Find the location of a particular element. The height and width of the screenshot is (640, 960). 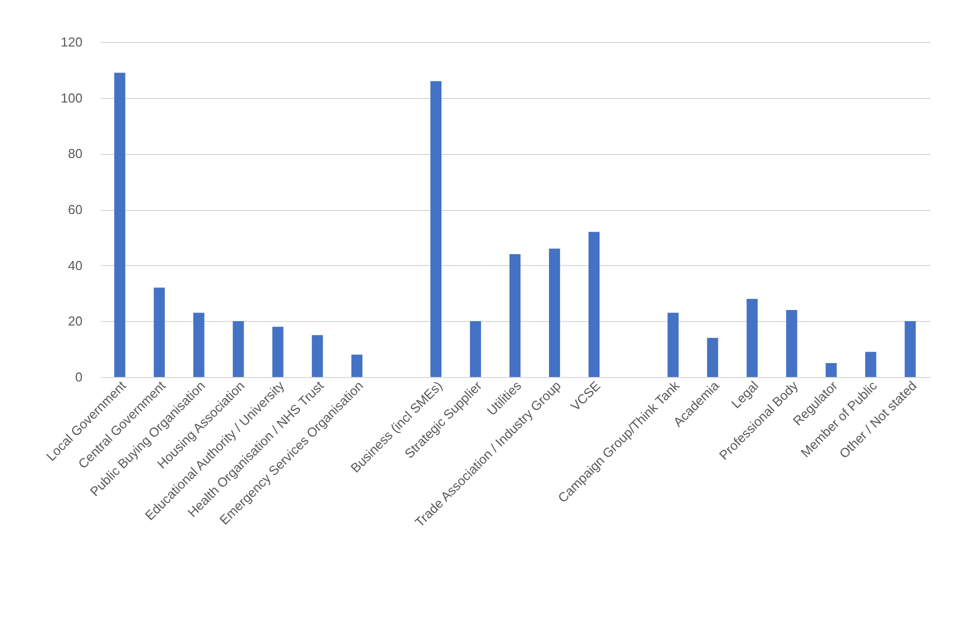

y-tick-label: 20 is located at coordinates (75, 321).